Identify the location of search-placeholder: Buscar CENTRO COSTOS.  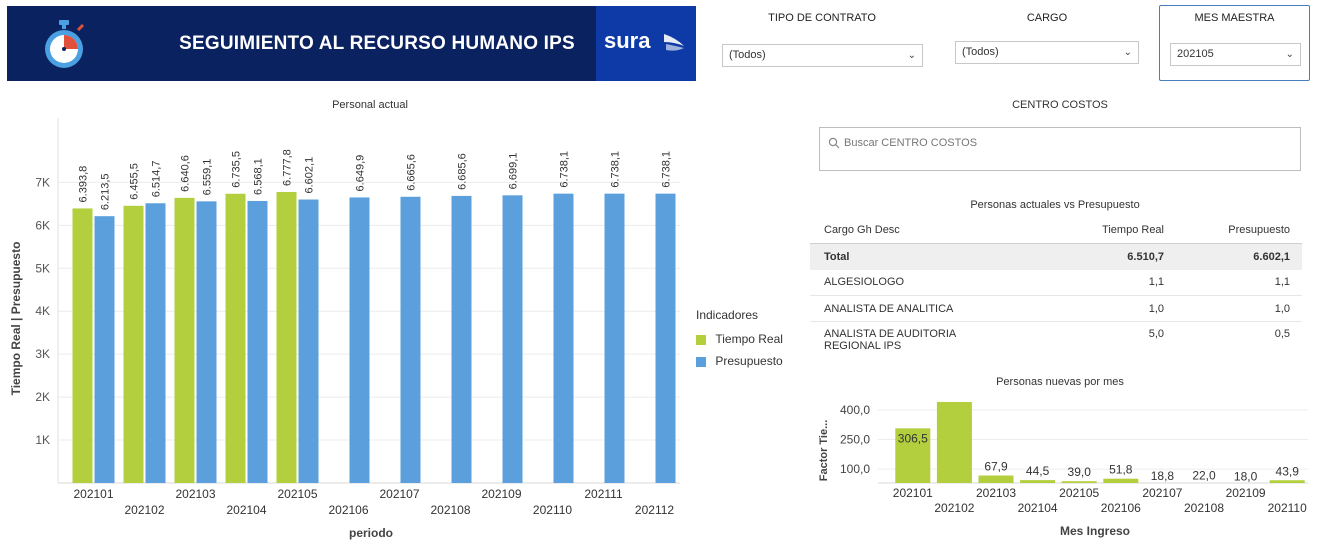
(911, 143).